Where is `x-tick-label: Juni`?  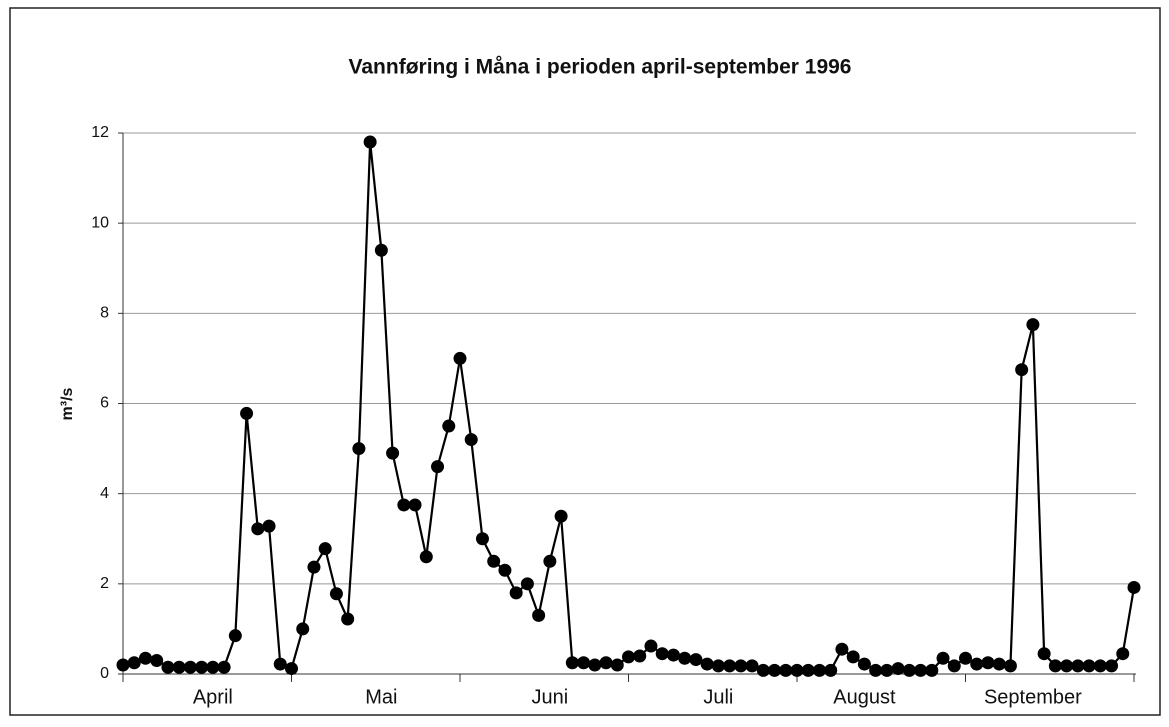
x-tick-label: Juni is located at coordinates (550, 697).